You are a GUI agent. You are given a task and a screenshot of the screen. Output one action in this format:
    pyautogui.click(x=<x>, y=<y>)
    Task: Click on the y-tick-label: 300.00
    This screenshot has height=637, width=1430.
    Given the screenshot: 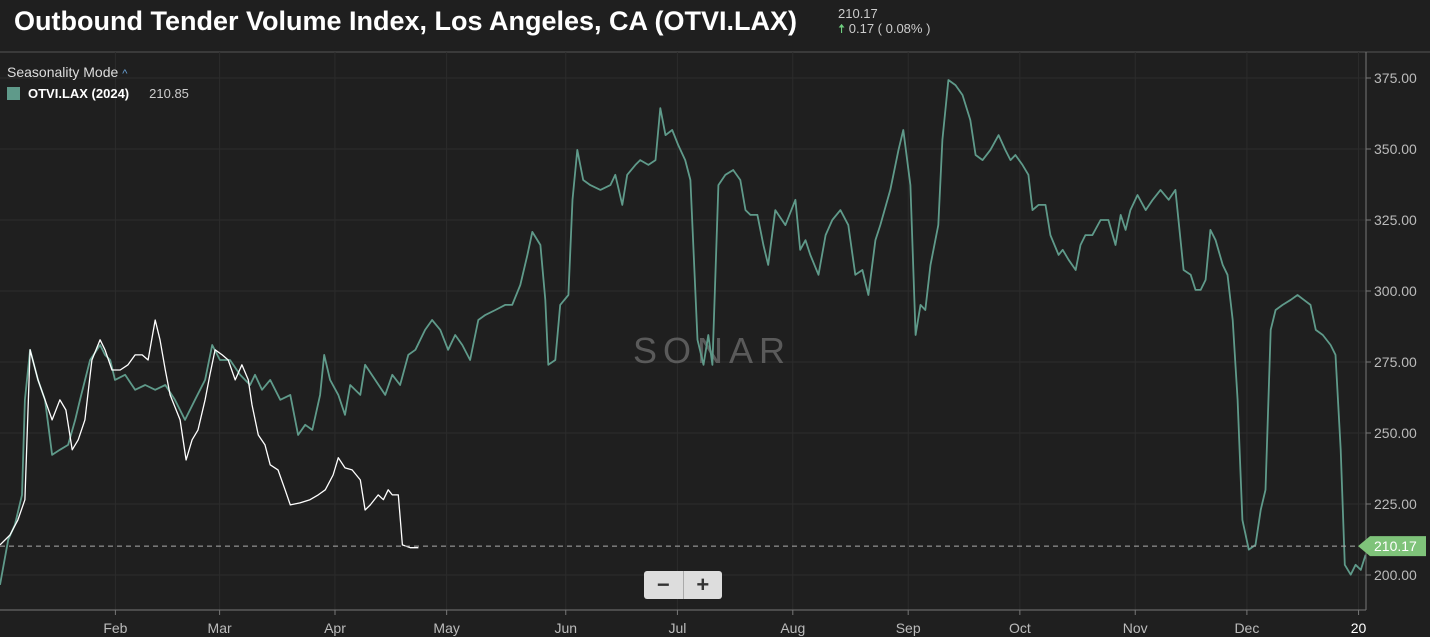 What is the action you would take?
    pyautogui.click(x=1395, y=291)
    